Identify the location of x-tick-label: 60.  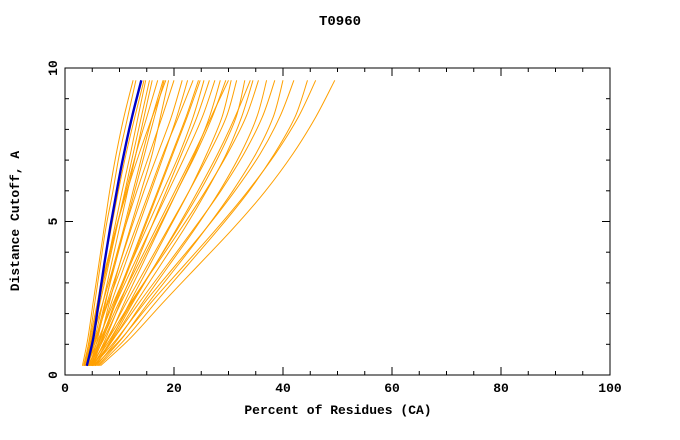
(392, 388).